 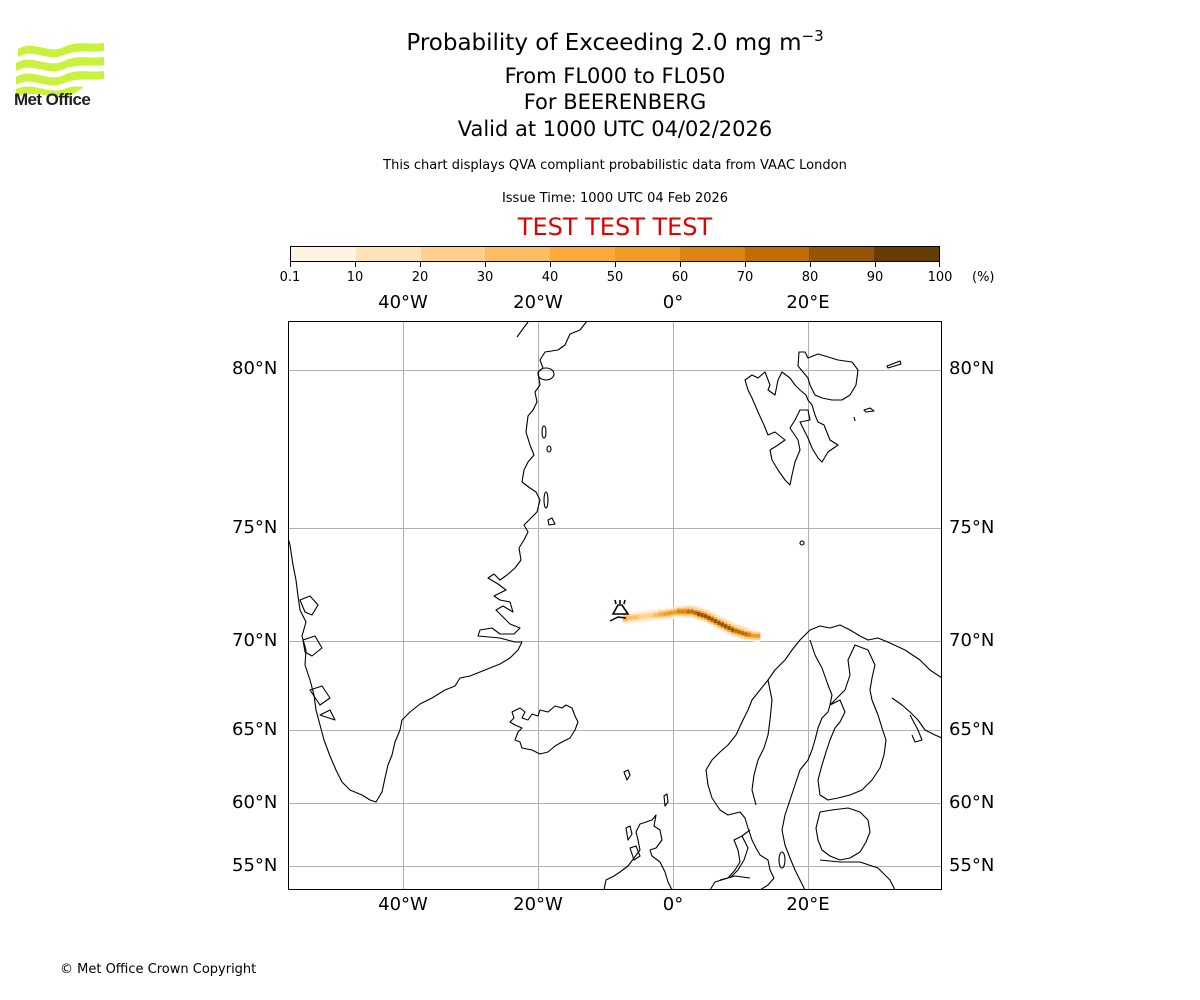 What do you see at coordinates (615, 129) in the screenshot?
I see `valid-time: Valid at 1000 UTC 04/02/2026` at bounding box center [615, 129].